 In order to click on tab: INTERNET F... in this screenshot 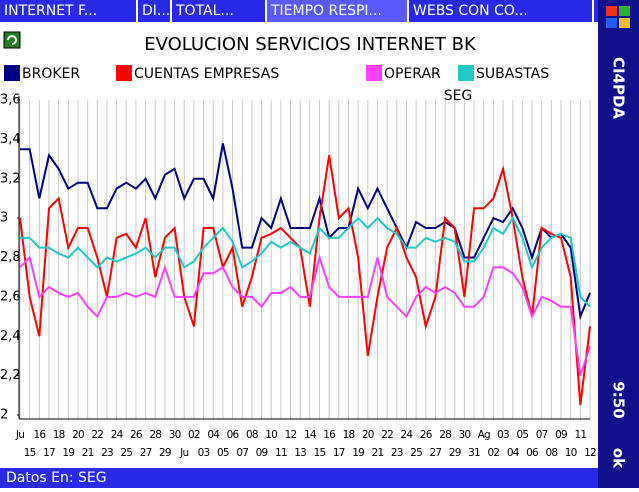, I will do `click(69, 11)`.